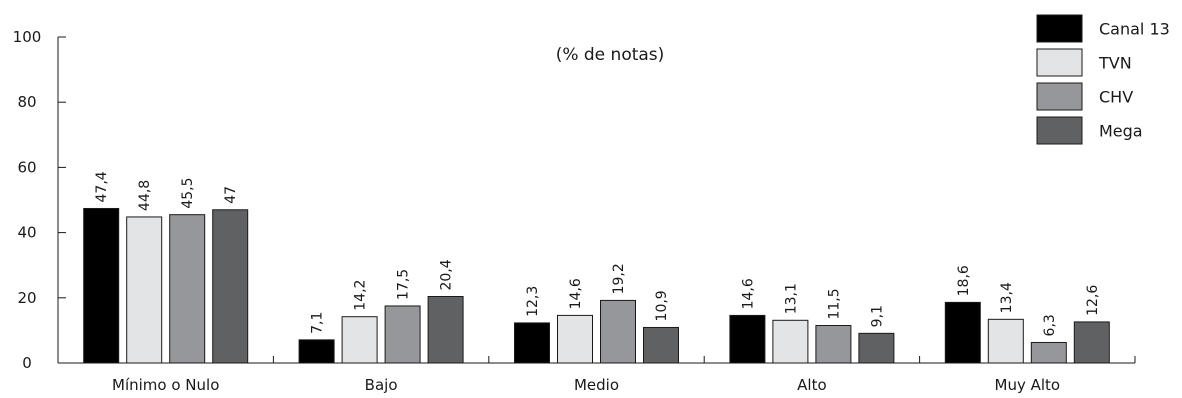  Describe the element at coordinates (596, 385) in the screenshot. I see `category-label: Medio` at that location.